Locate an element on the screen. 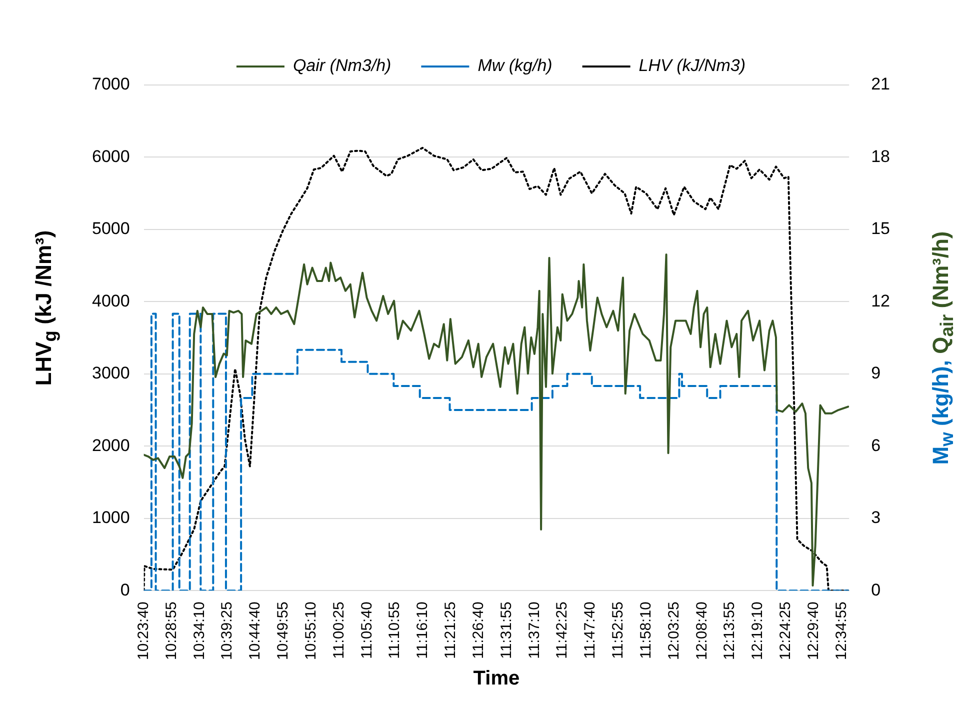  legend-label: LHV (kJ/Nm3) is located at coordinates (692, 66).